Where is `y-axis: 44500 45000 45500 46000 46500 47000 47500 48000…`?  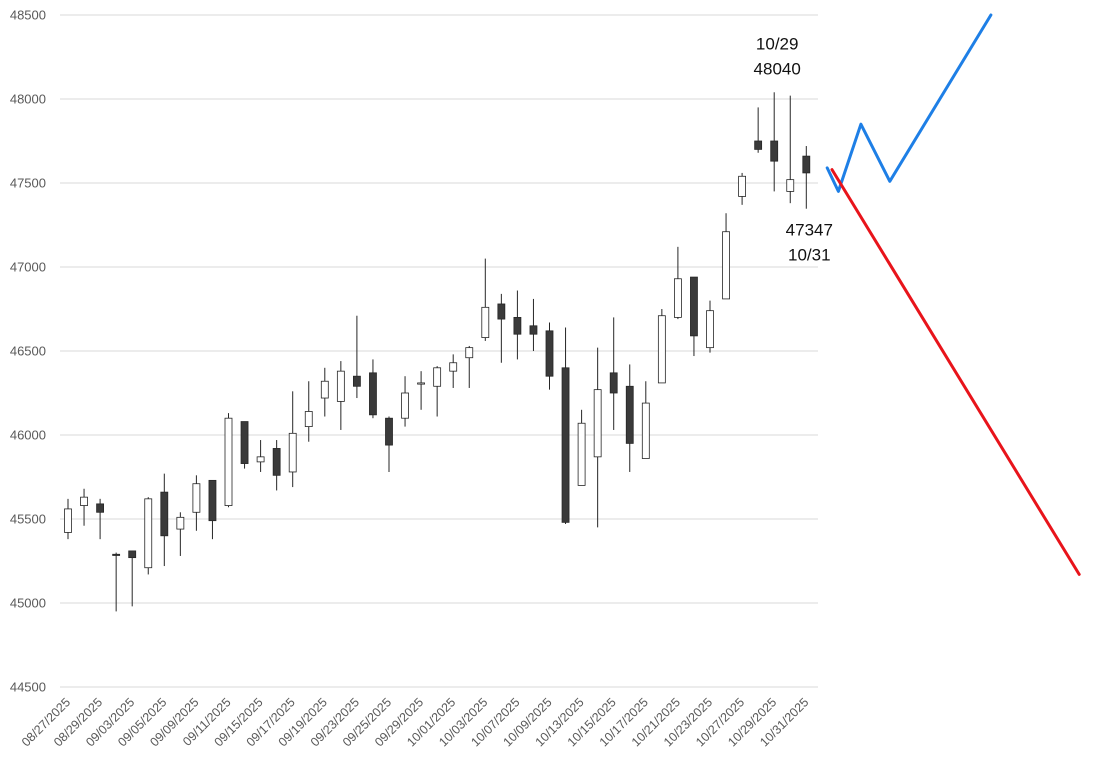
y-axis: 44500 45000 45500 46000 46500 47000 47500 48000… is located at coordinates (28, 351).